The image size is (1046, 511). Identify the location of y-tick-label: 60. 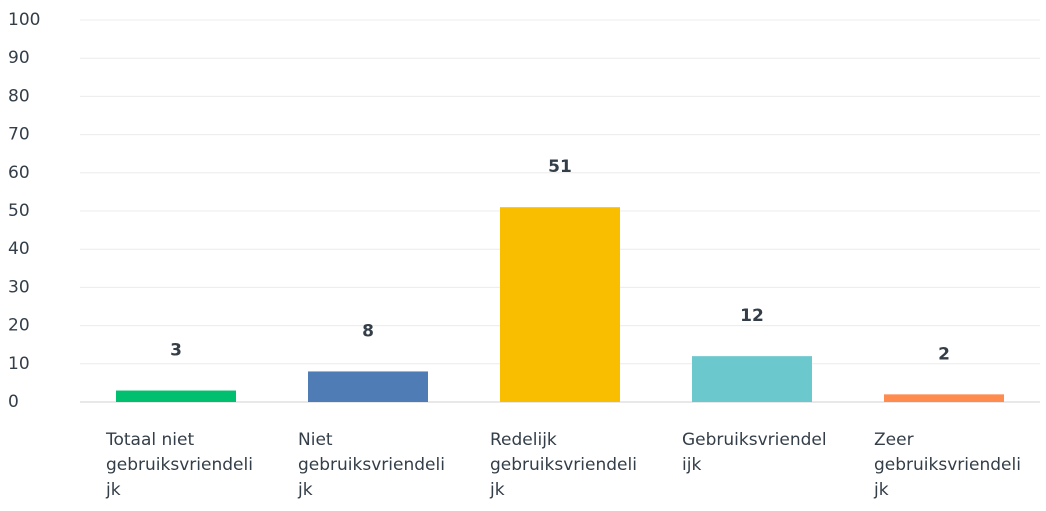
(19, 173).